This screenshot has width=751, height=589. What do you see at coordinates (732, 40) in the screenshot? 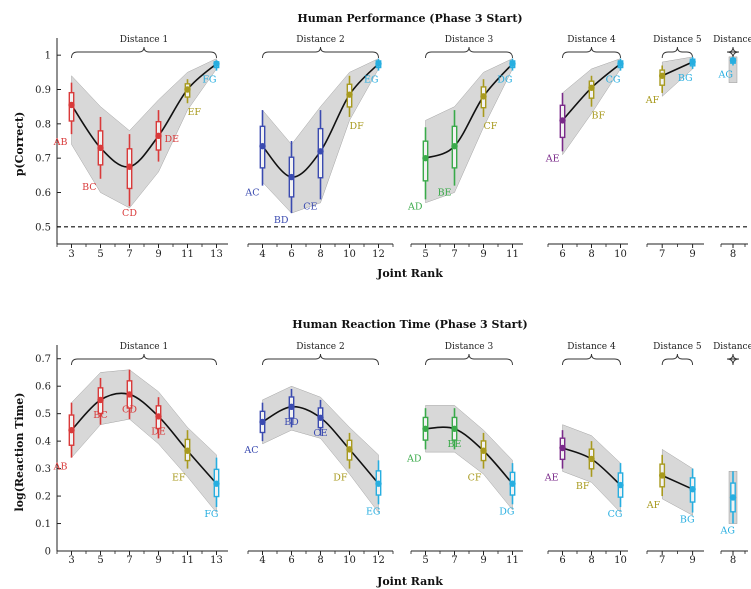
I see `group-label: Distance` at bounding box center [732, 40].